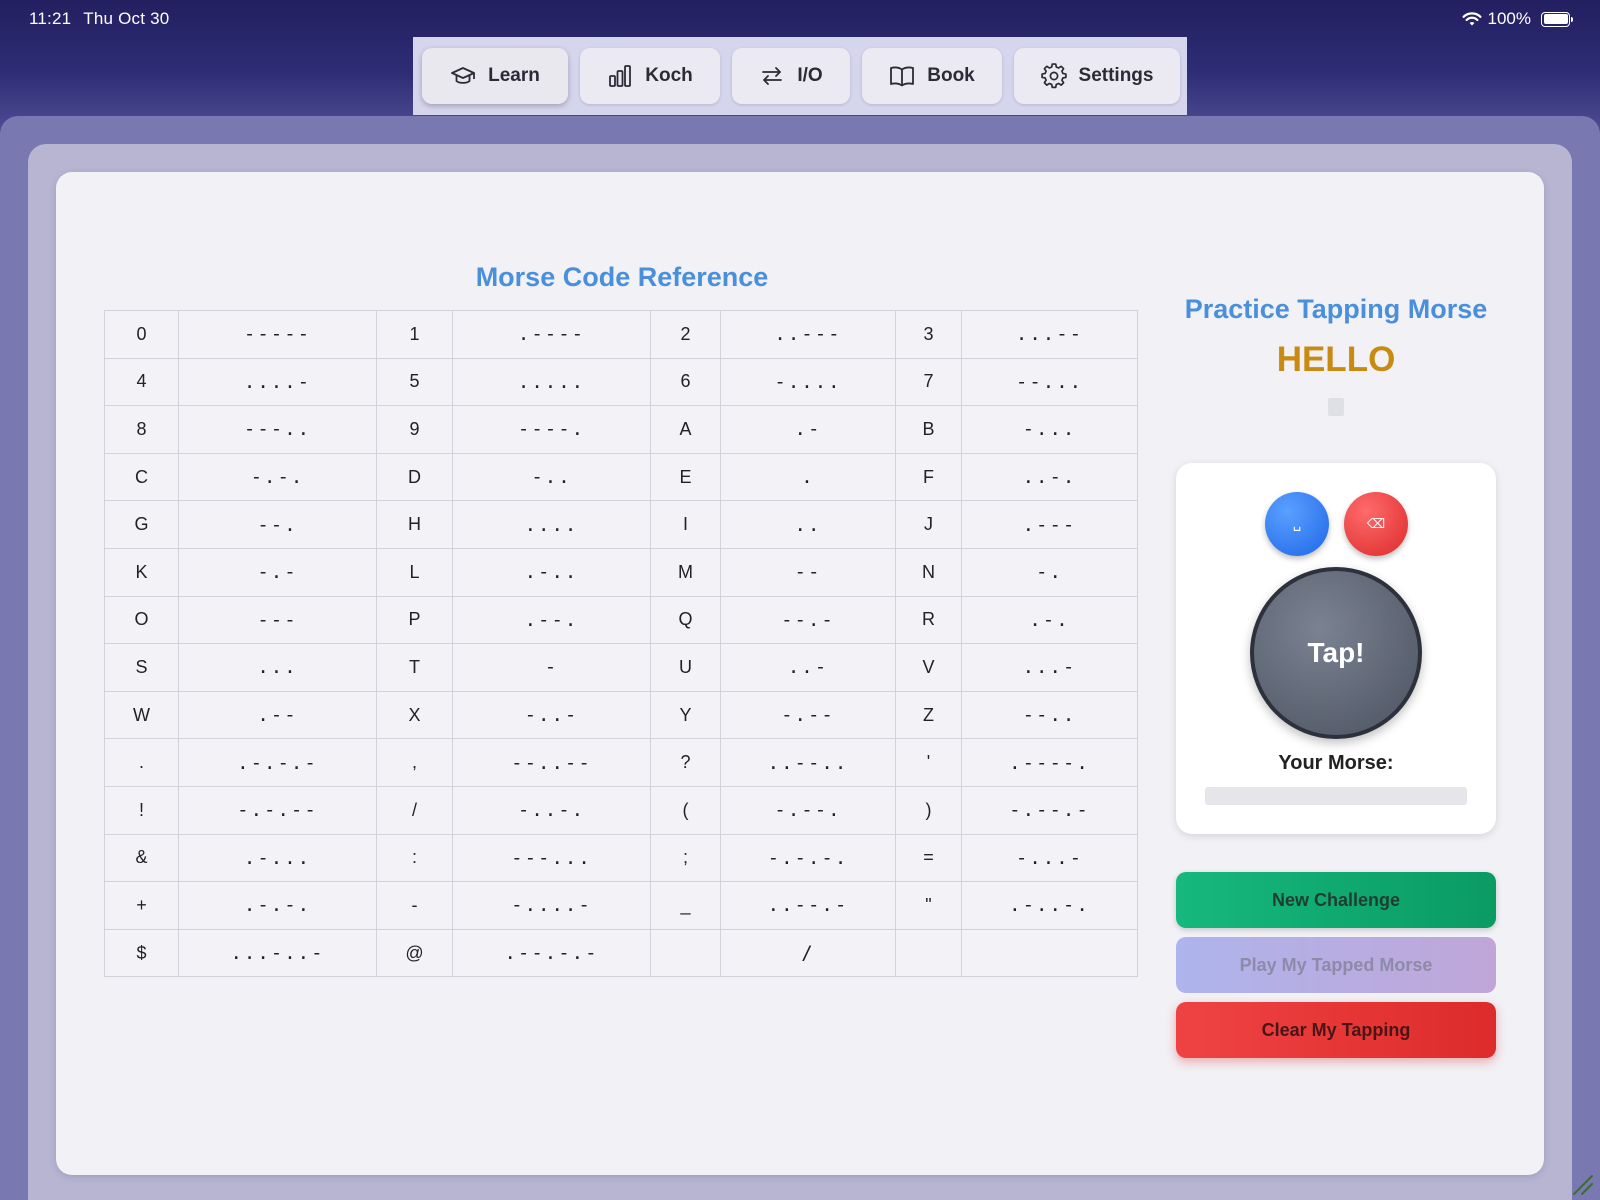  What do you see at coordinates (1053, 76) in the screenshot?
I see `gear-icon` at bounding box center [1053, 76].